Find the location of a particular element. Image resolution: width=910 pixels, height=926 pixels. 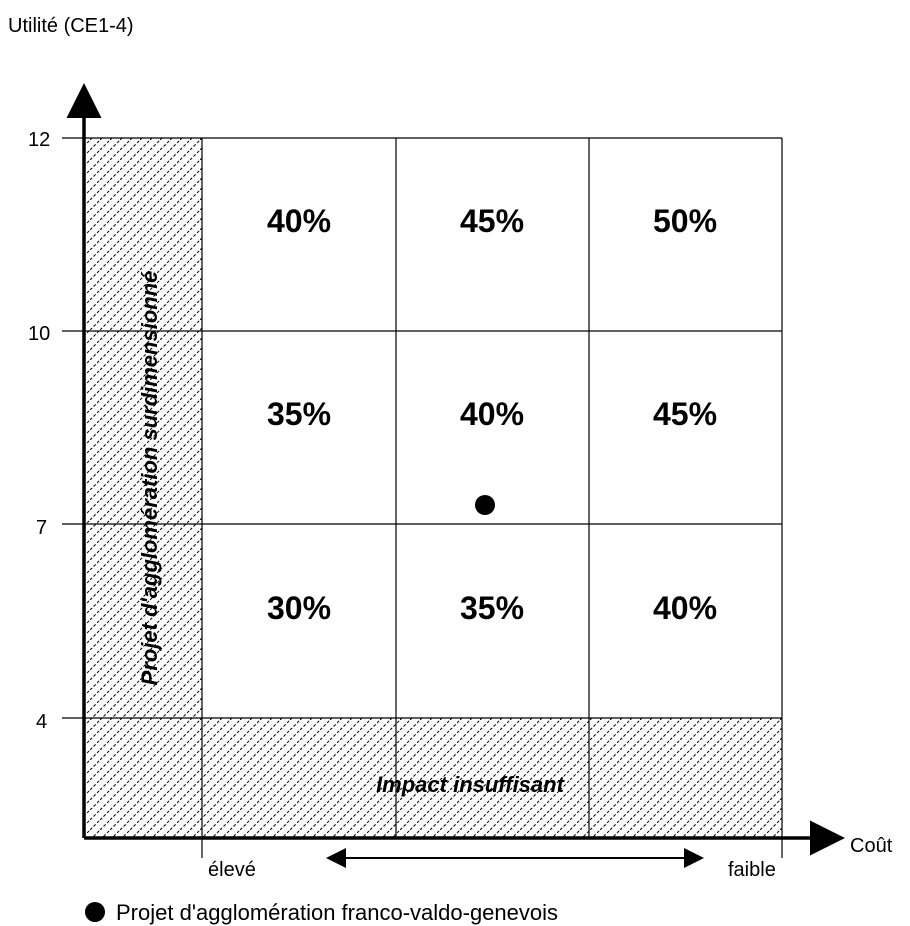

x-tick-low-cost: faible is located at coordinates (752, 870).